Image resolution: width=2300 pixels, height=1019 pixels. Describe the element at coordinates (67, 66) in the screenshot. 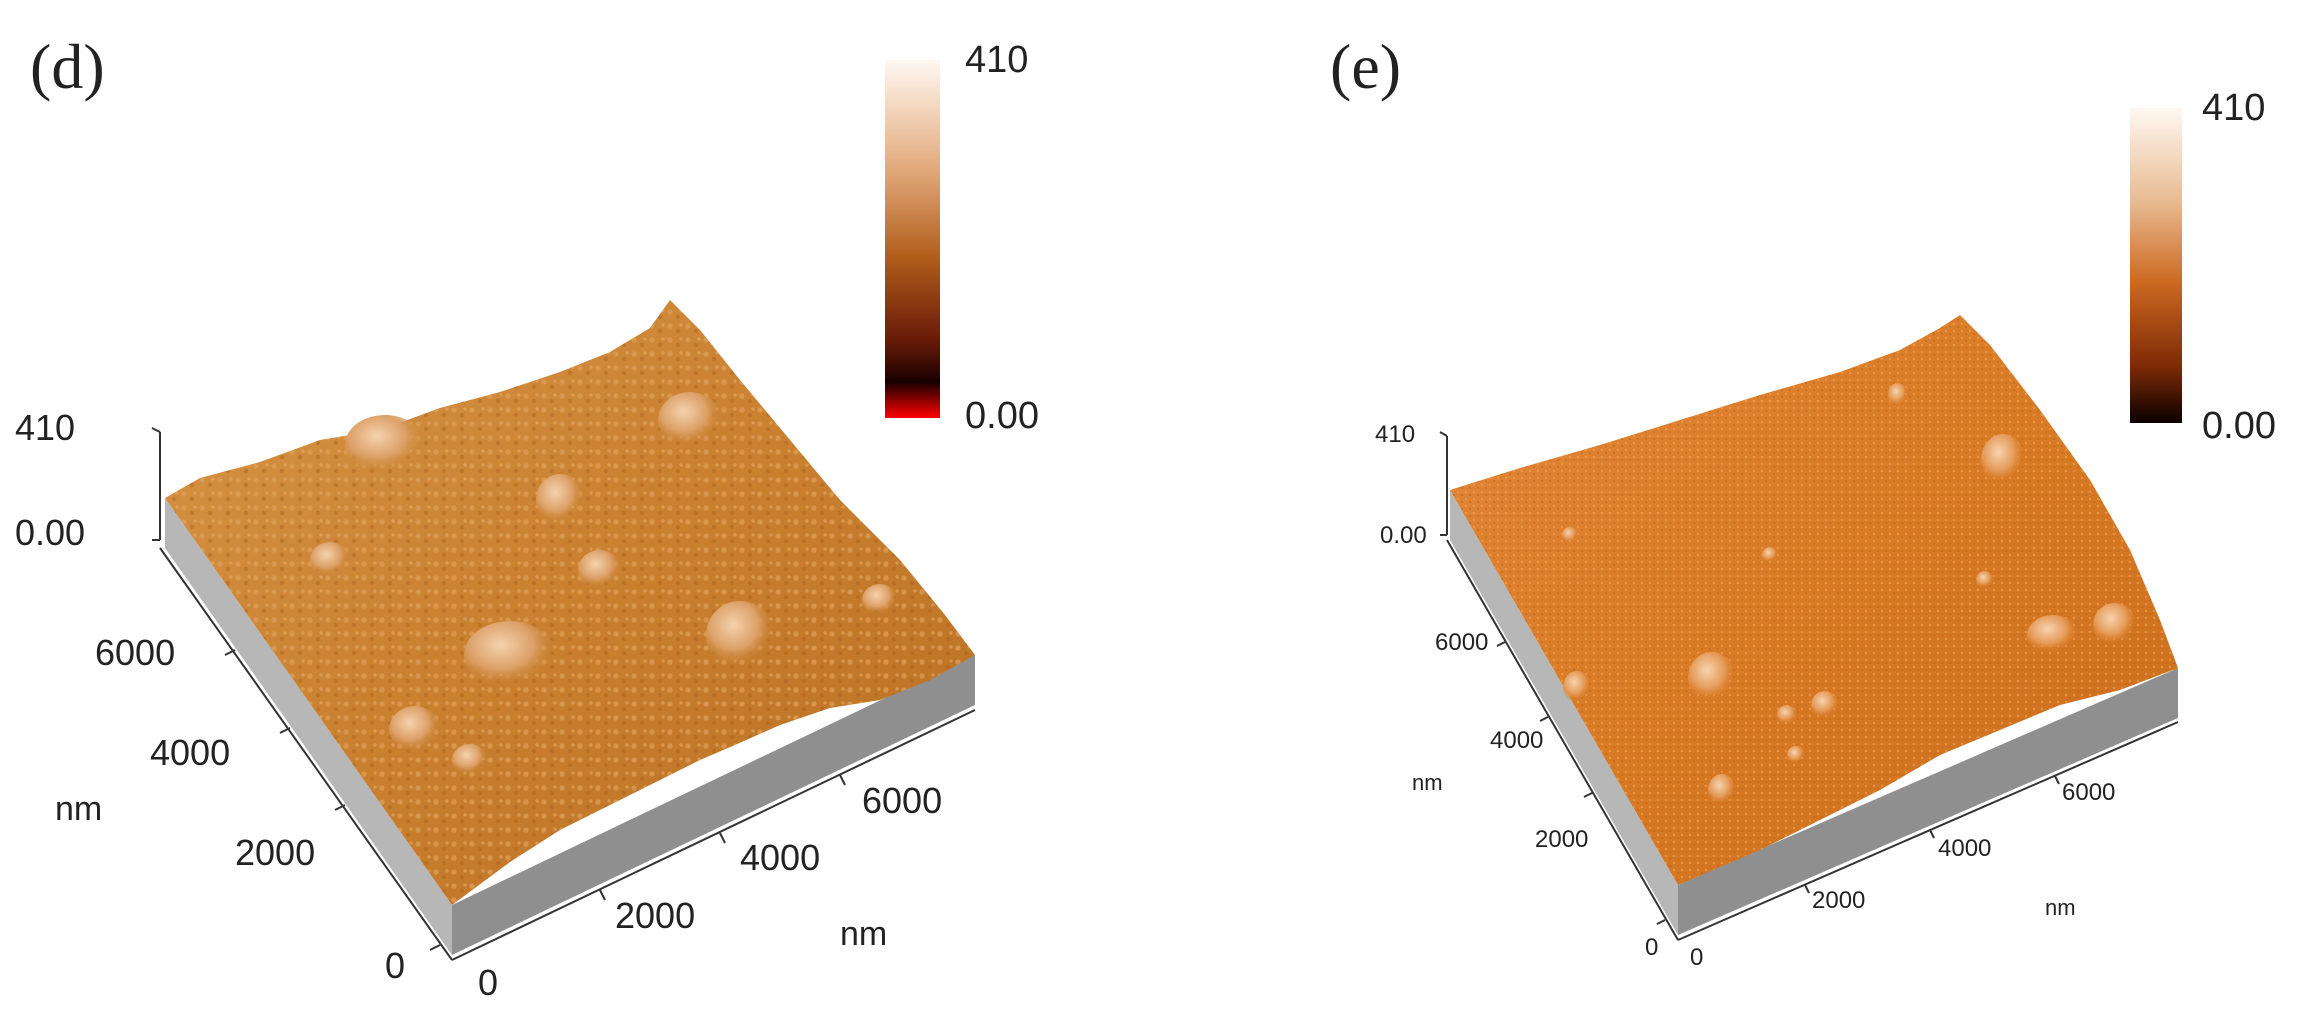

I see `panel-label: (d)` at that location.